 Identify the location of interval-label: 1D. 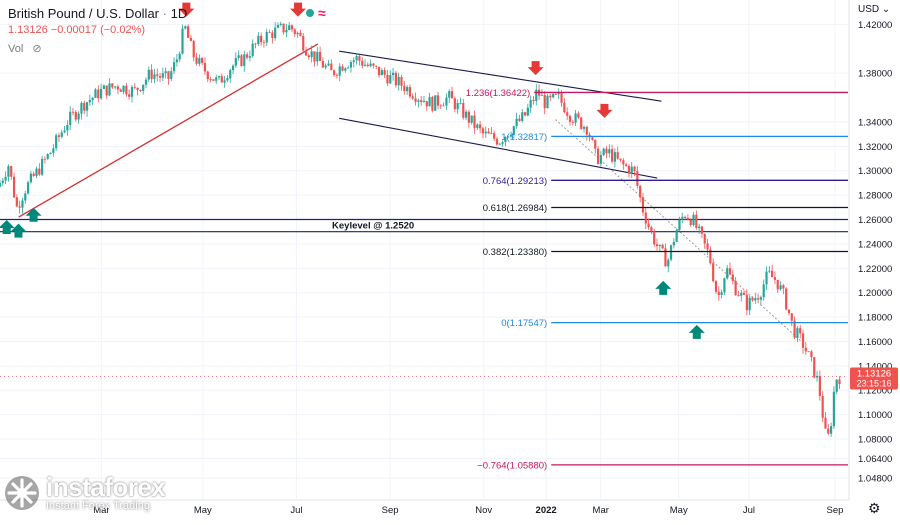
(179, 13).